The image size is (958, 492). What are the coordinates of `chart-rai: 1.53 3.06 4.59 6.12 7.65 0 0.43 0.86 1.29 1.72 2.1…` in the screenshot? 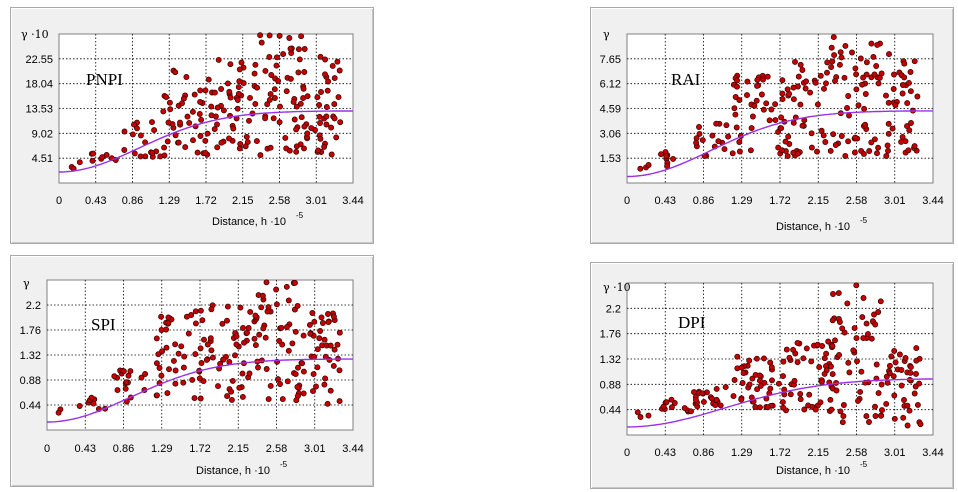 It's located at (772, 130).